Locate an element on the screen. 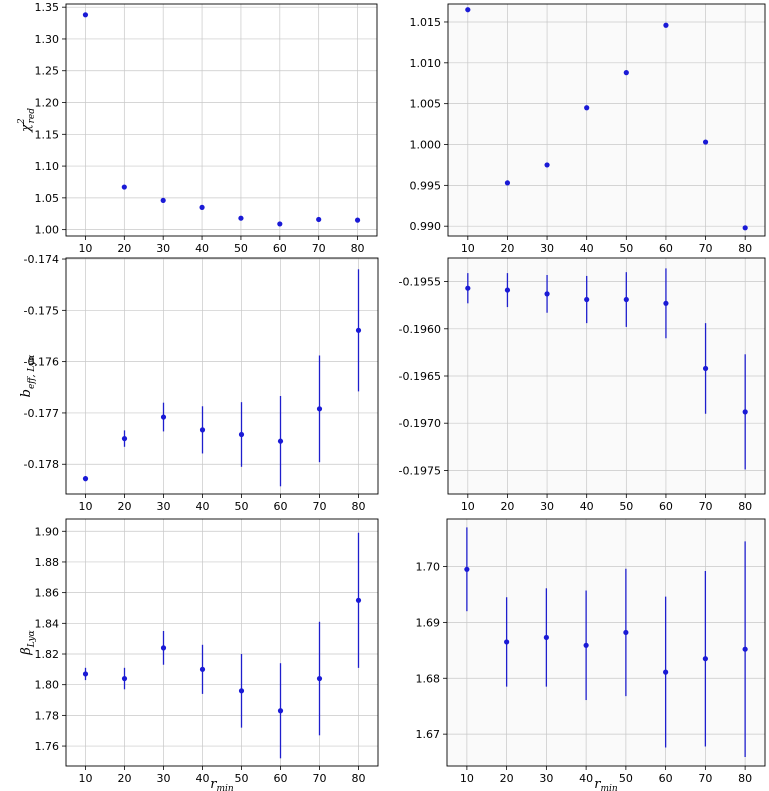 This screenshot has width=769, height=791. y-tick-label: 1.88 is located at coordinates (47, 562).